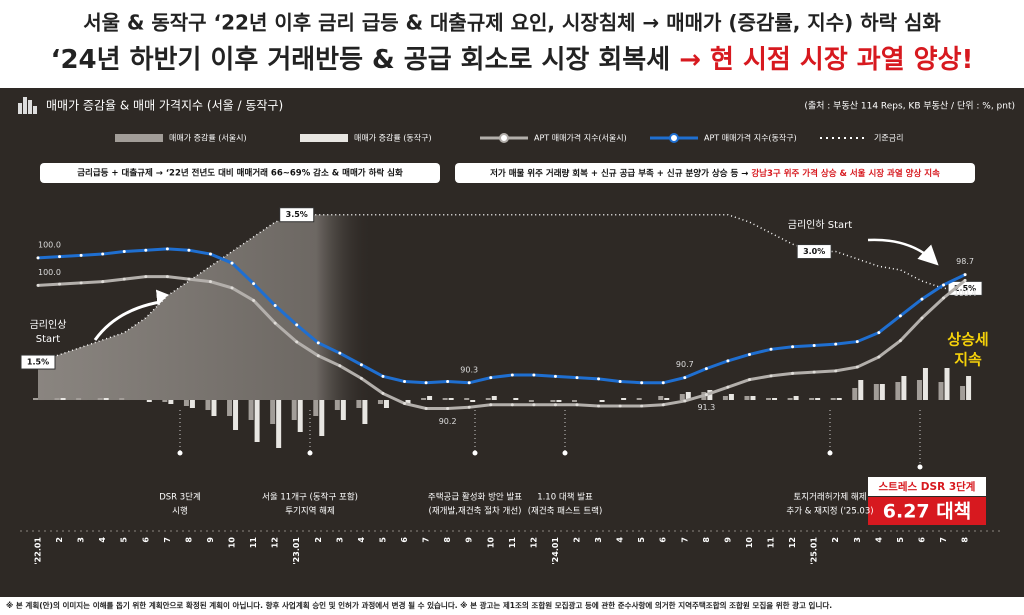 The image size is (1024, 615). Describe the element at coordinates (927, 486) in the screenshot. I see `policy-text: 스트레스 DSR 3단계` at that location.